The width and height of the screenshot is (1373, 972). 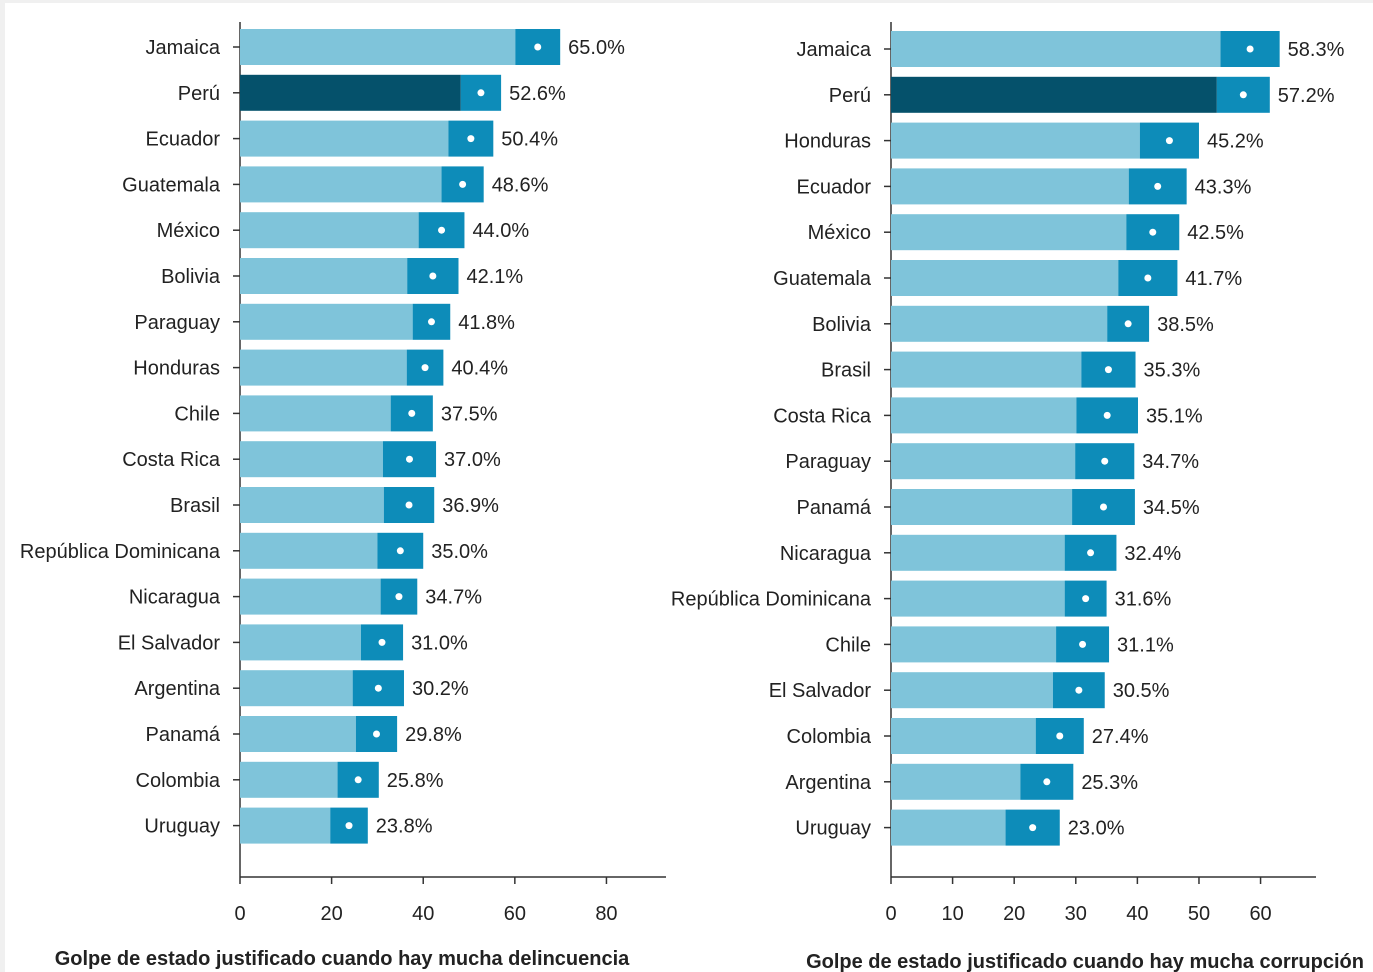 What do you see at coordinates (409, 459) in the screenshot?
I see `delincuencia-point-costa-rica` at bounding box center [409, 459].